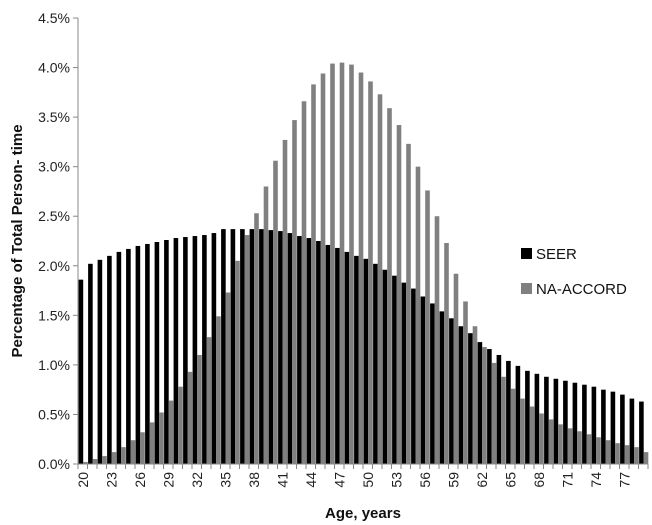  Describe the element at coordinates (58, 241) in the screenshot. I see `y-axis-ticks: 0.0% 0.5% 1.0% 1.5% 2.0% 2.5% 3.0% 3.5% 4.0% 4.5%` at that location.